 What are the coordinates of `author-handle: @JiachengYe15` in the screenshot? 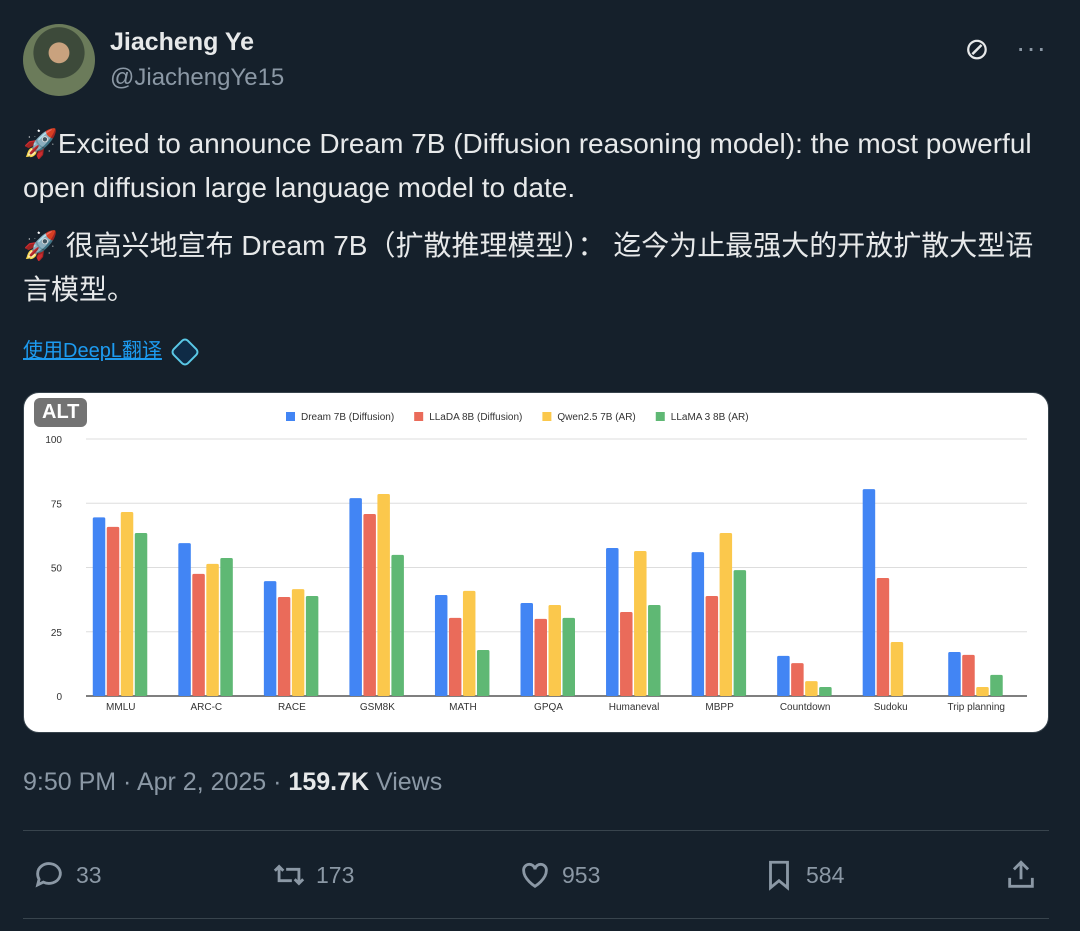 It's located at (197, 77).